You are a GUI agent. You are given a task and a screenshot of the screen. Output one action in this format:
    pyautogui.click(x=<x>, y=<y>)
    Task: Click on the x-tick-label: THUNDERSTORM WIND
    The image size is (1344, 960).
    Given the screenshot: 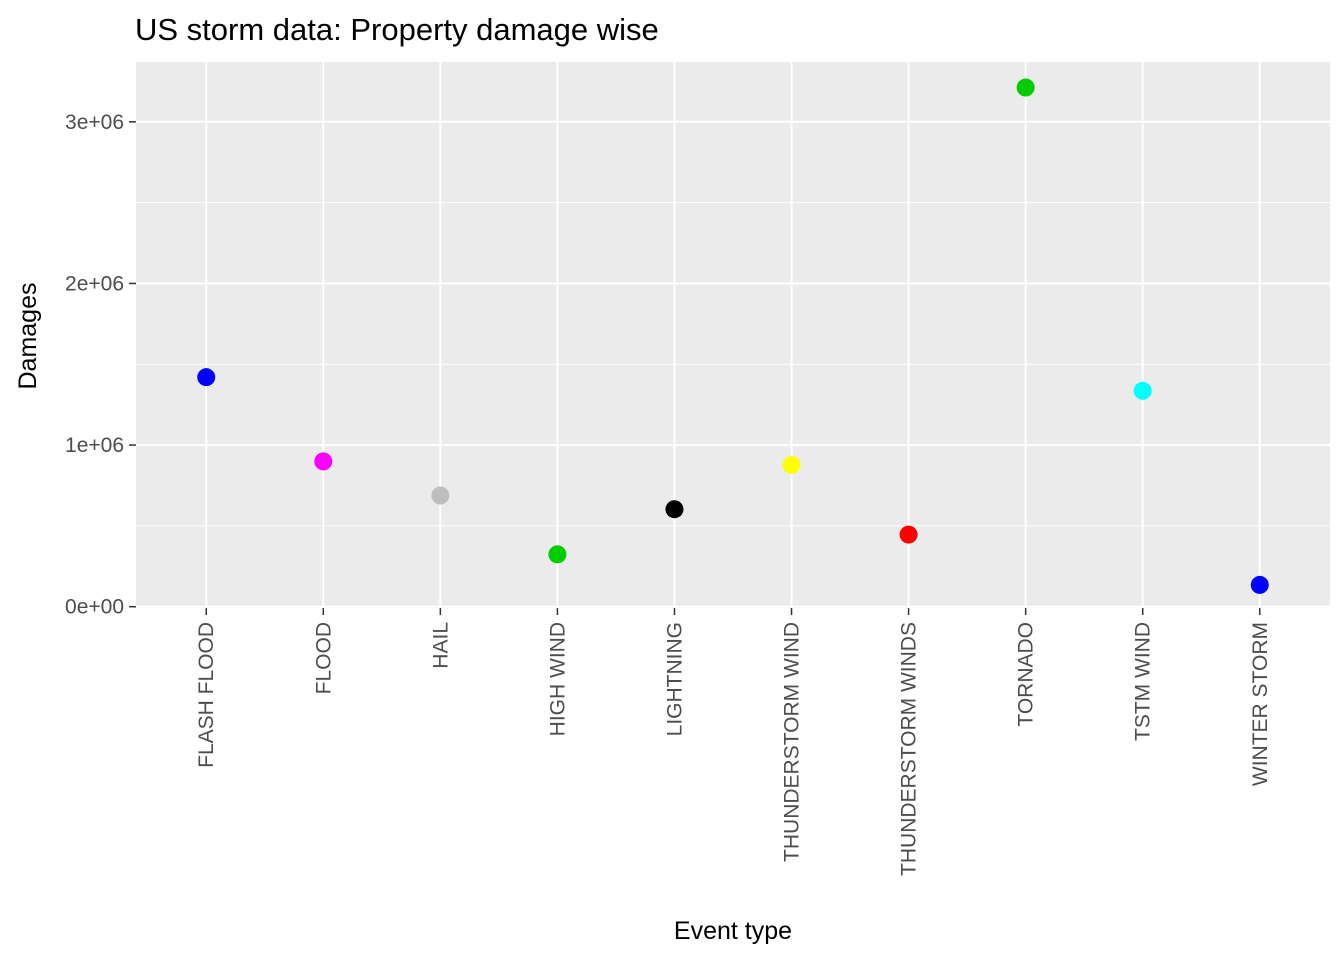 What is the action you would take?
    pyautogui.click(x=792, y=742)
    